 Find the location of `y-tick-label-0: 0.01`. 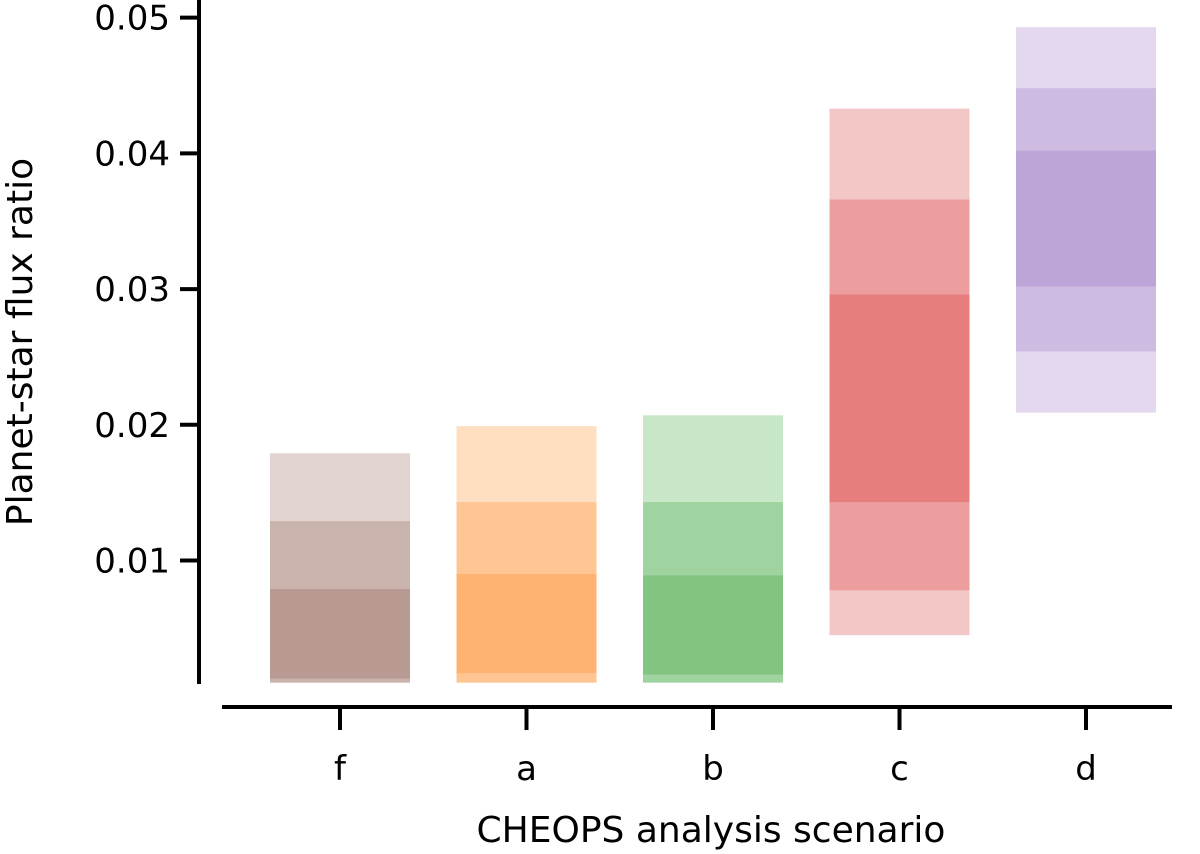

y-tick-label-0: 0.01 is located at coordinates (132, 562).